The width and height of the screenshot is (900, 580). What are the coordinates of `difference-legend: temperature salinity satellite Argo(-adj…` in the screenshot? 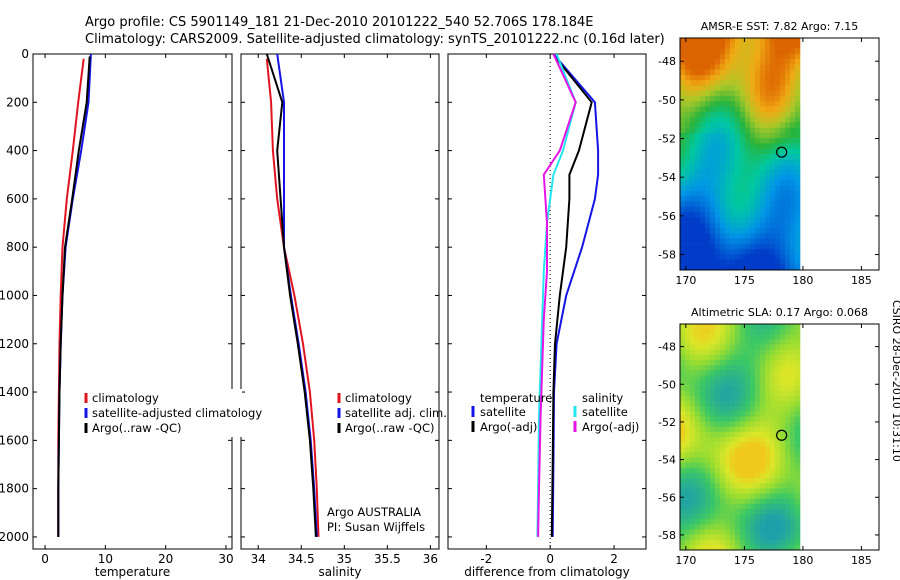 It's located at (555, 412).